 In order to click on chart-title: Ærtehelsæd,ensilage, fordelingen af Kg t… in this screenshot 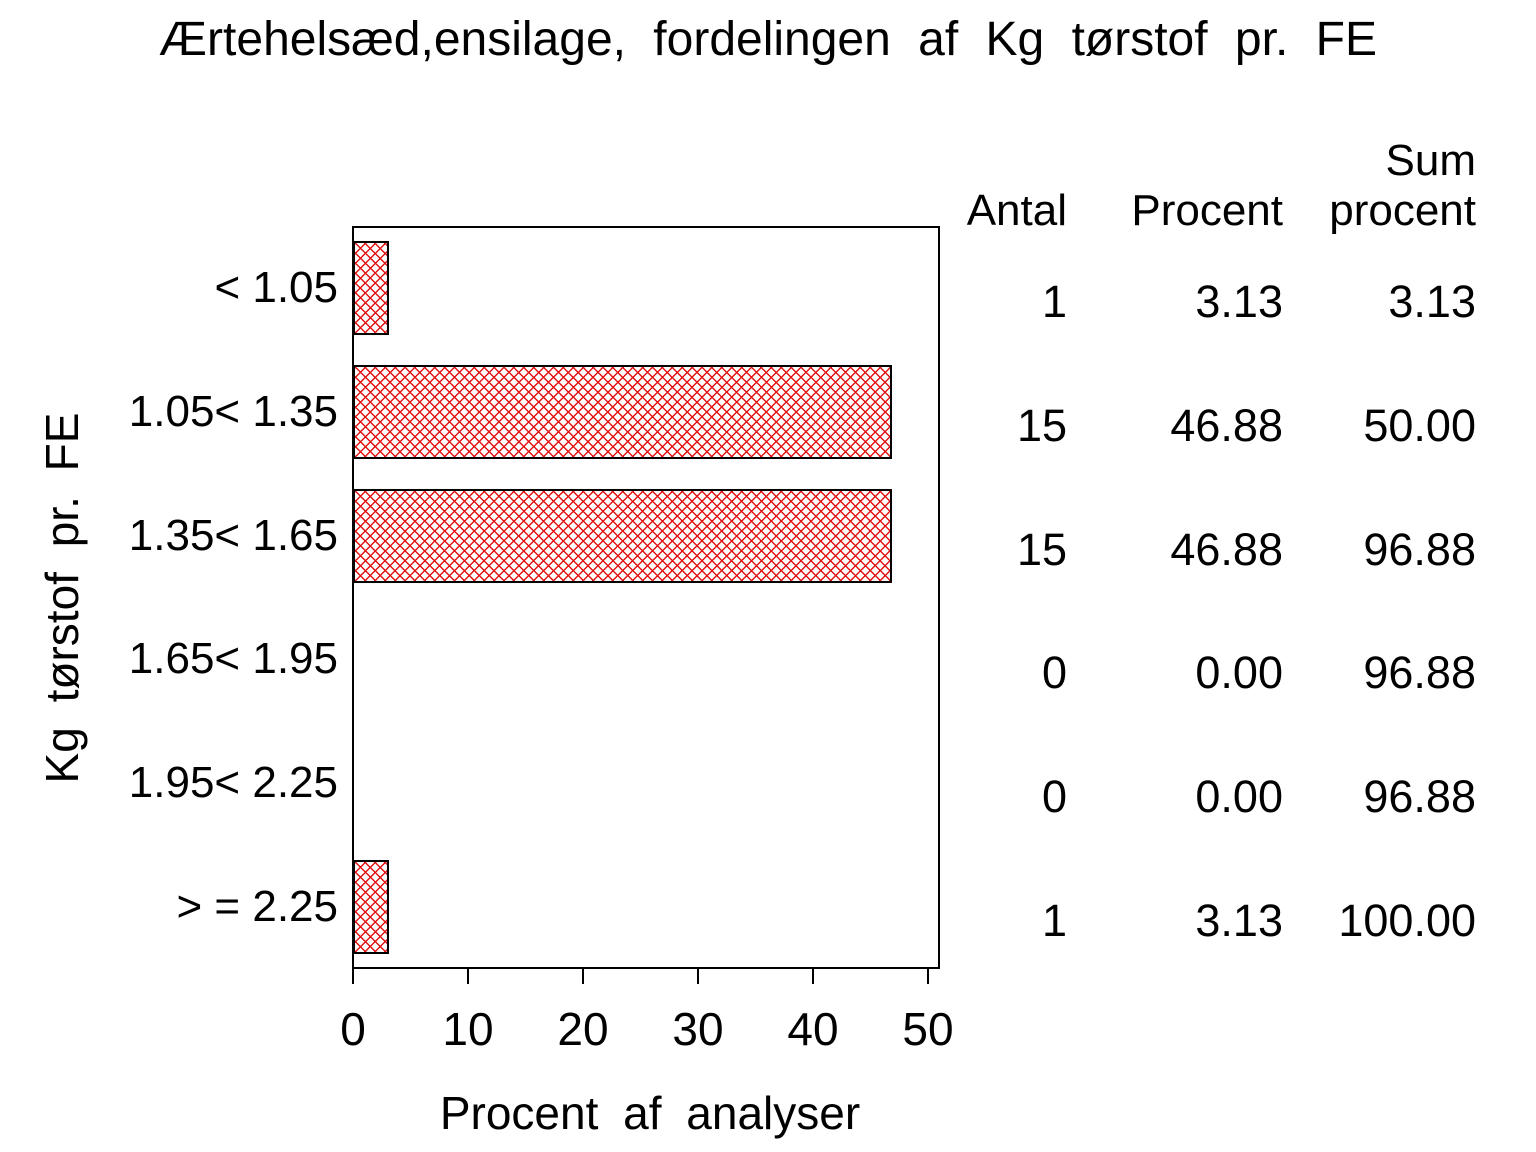, I will do `click(768, 39)`.